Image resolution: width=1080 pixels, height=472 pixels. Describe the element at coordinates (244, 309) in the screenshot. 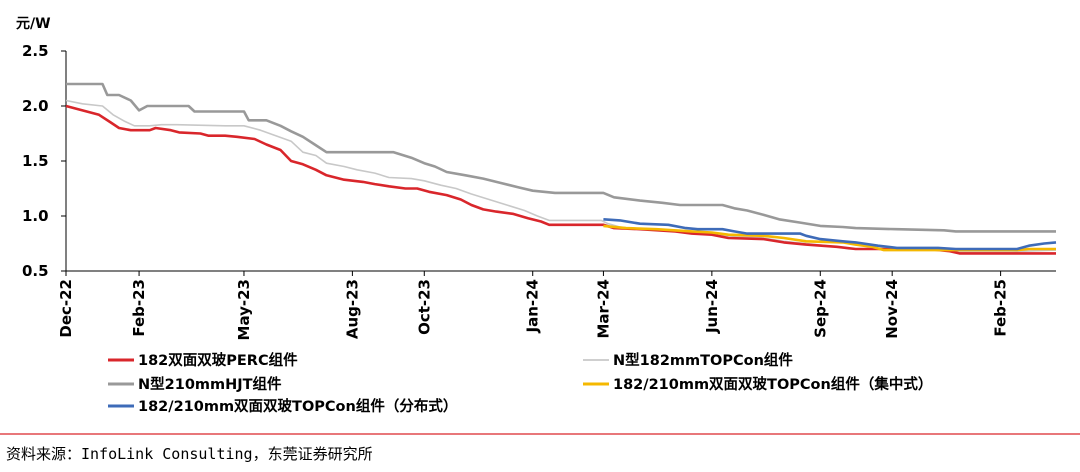

I see `x-tick-label: May-23` at that location.